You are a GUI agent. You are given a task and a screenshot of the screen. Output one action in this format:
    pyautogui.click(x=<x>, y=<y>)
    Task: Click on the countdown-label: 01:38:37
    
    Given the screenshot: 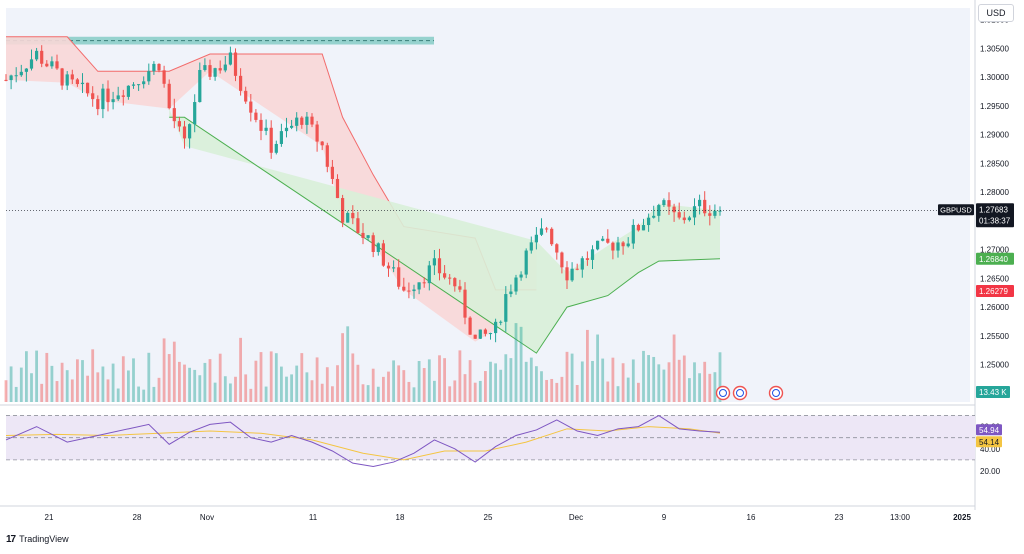 What is the action you would take?
    pyautogui.click(x=995, y=220)
    